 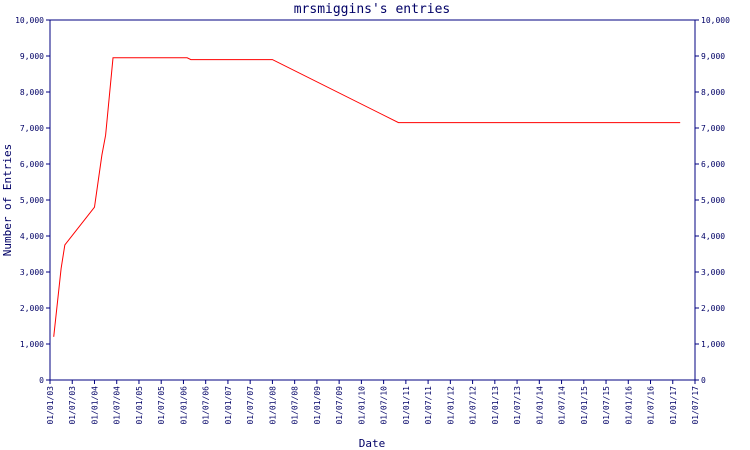 What do you see at coordinates (606, 405) in the screenshot?
I see `x-tick-label: 01/07/15` at bounding box center [606, 405].